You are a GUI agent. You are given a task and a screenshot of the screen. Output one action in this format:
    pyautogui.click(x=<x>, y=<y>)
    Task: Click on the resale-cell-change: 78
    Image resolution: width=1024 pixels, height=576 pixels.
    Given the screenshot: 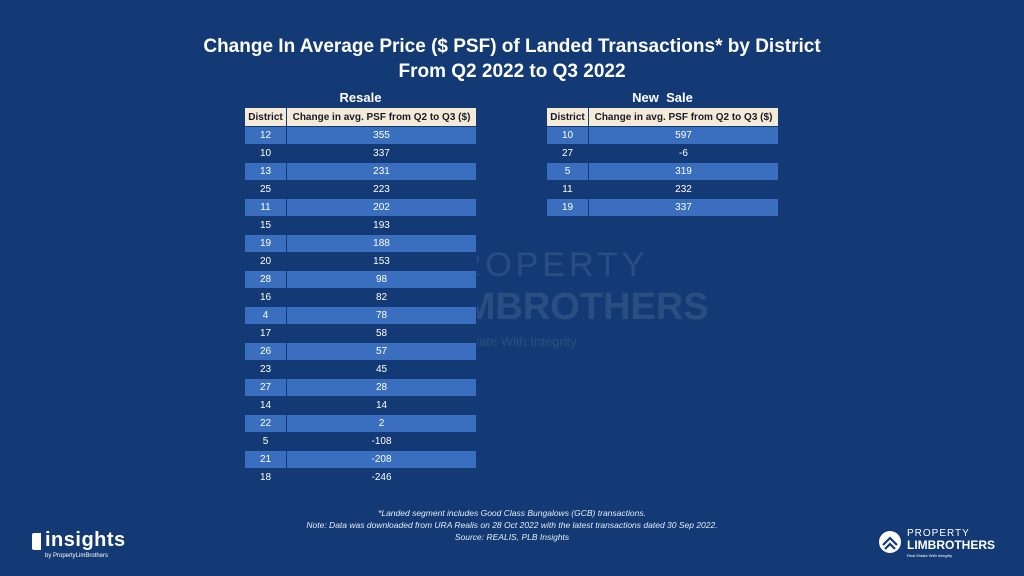 What is the action you would take?
    pyautogui.click(x=381, y=315)
    